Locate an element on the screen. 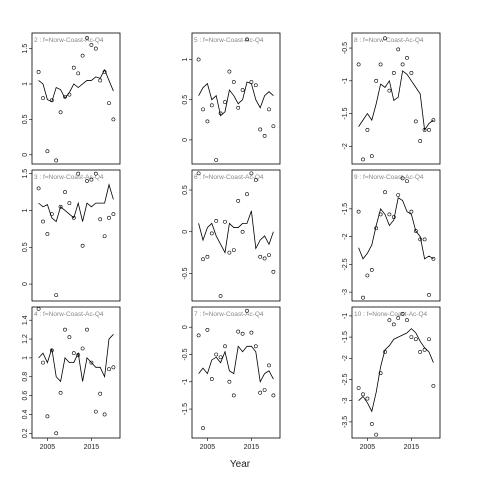  y-tick-label: 0.4 is located at coordinates (25, 414).